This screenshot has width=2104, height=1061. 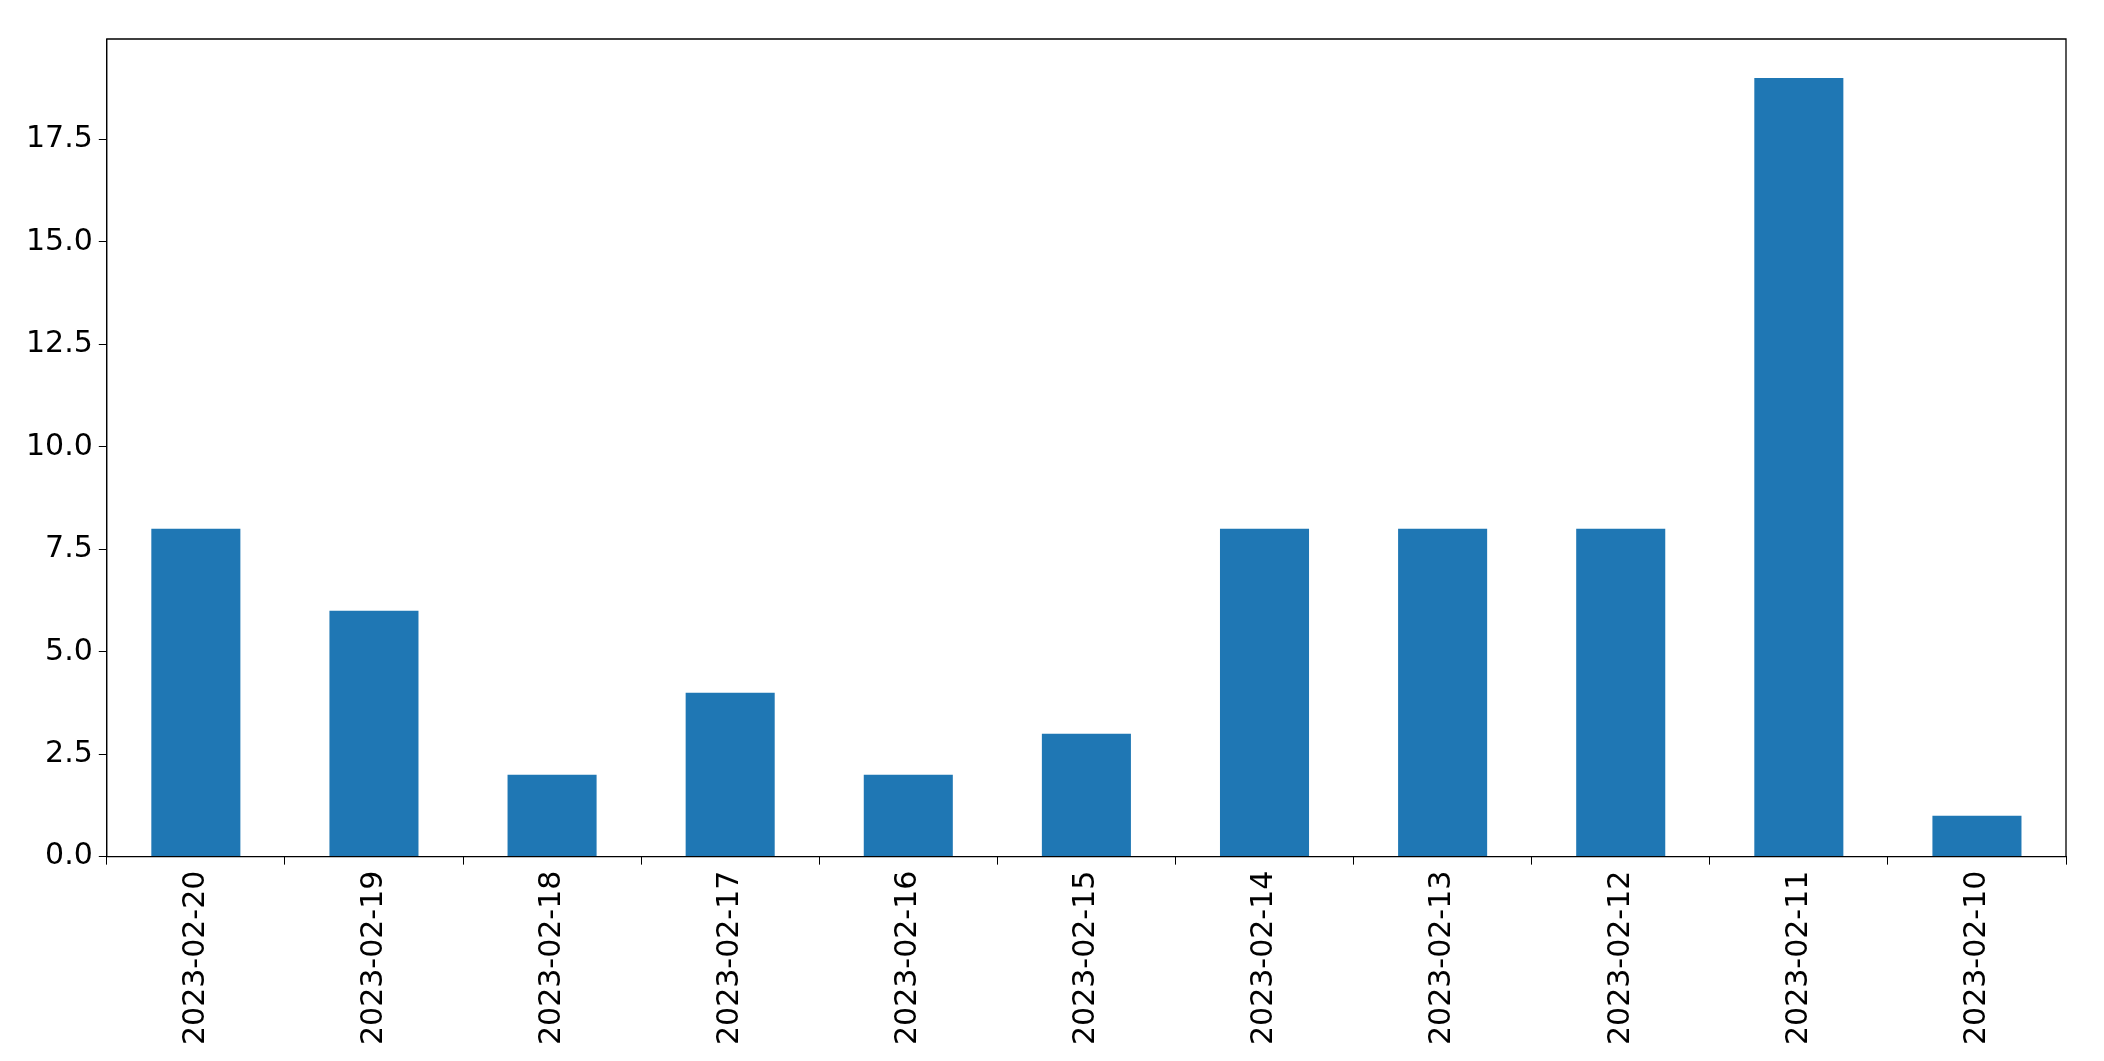 I want to click on y-tick-label: 17.5, so click(x=59, y=137).